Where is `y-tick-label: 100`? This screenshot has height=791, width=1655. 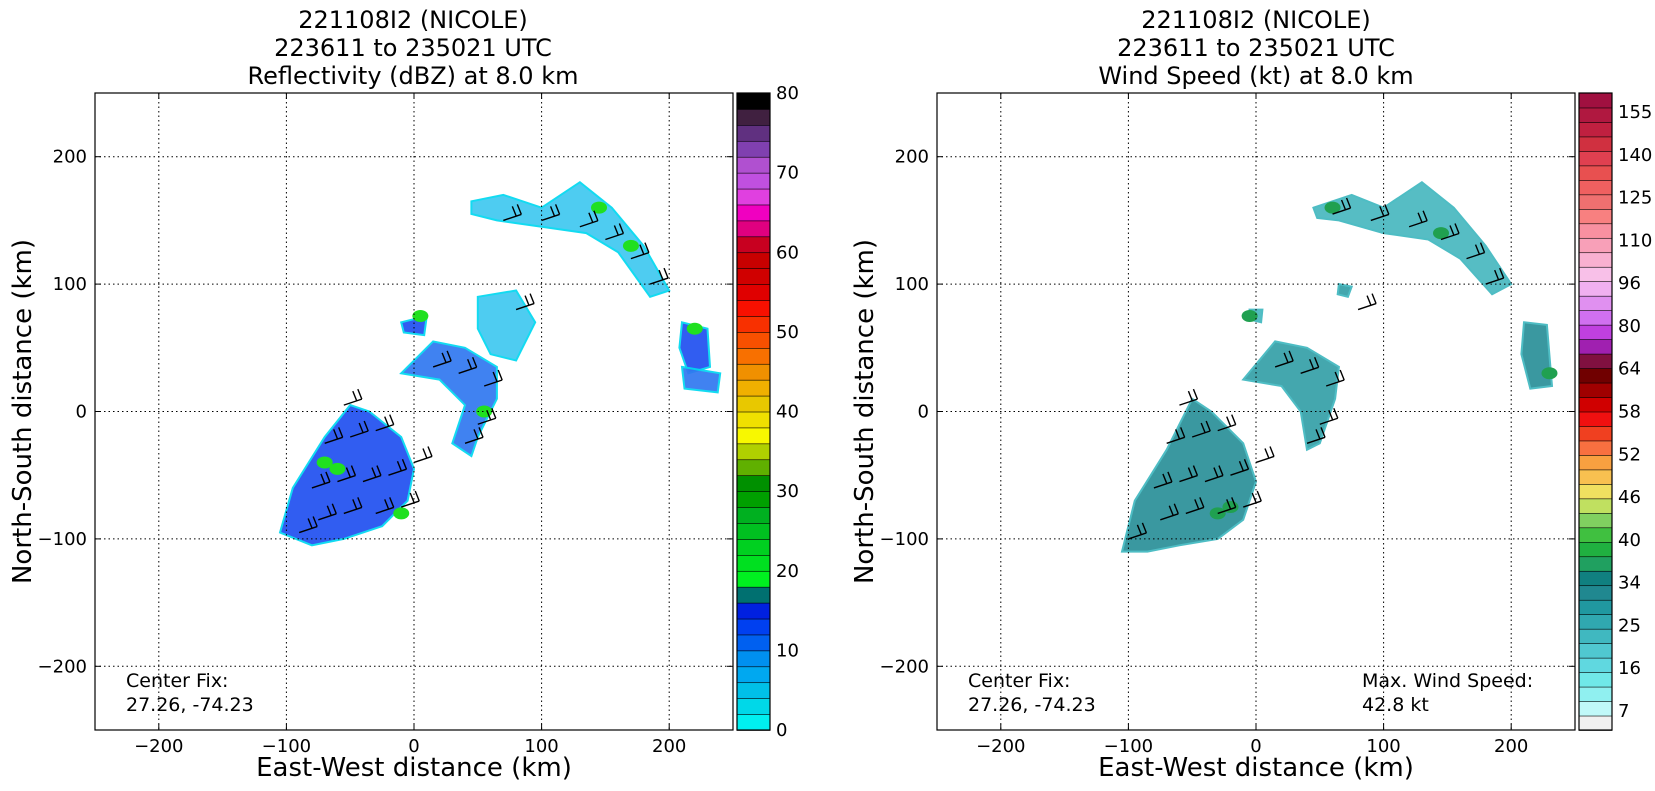 y-tick-label: 100 is located at coordinates (70, 284).